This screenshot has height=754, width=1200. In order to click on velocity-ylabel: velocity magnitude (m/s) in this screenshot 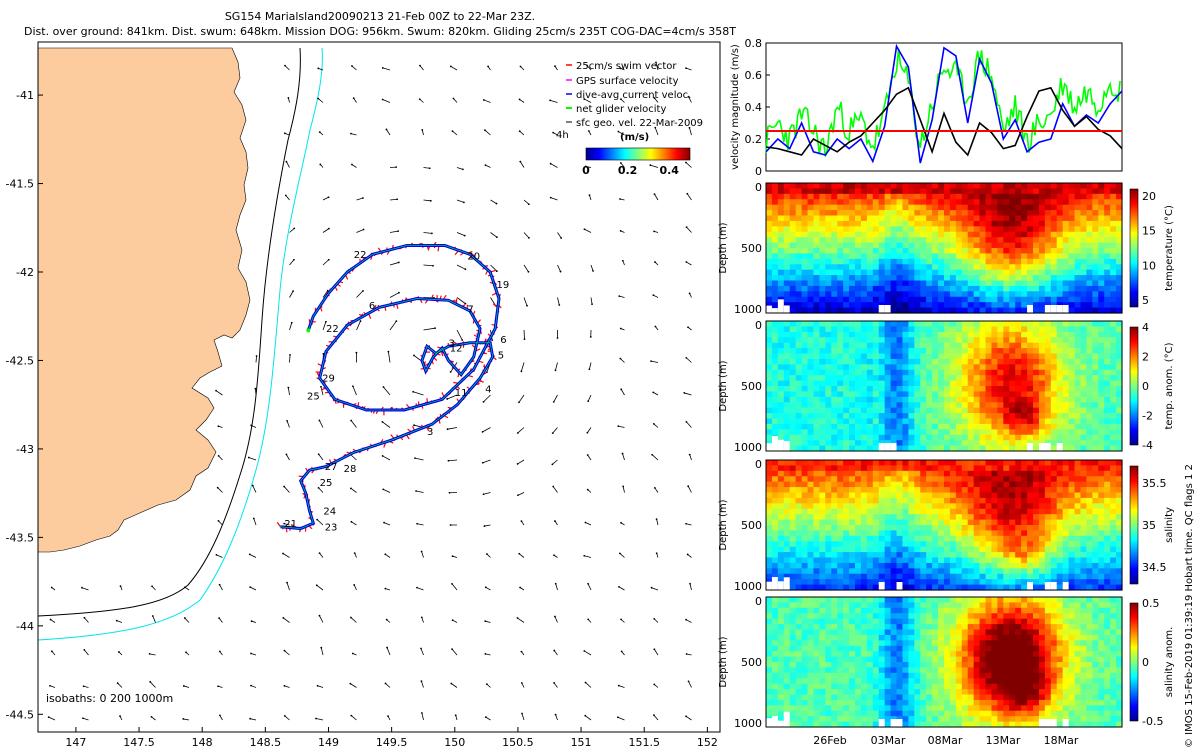, I will do `click(735, 107)`.